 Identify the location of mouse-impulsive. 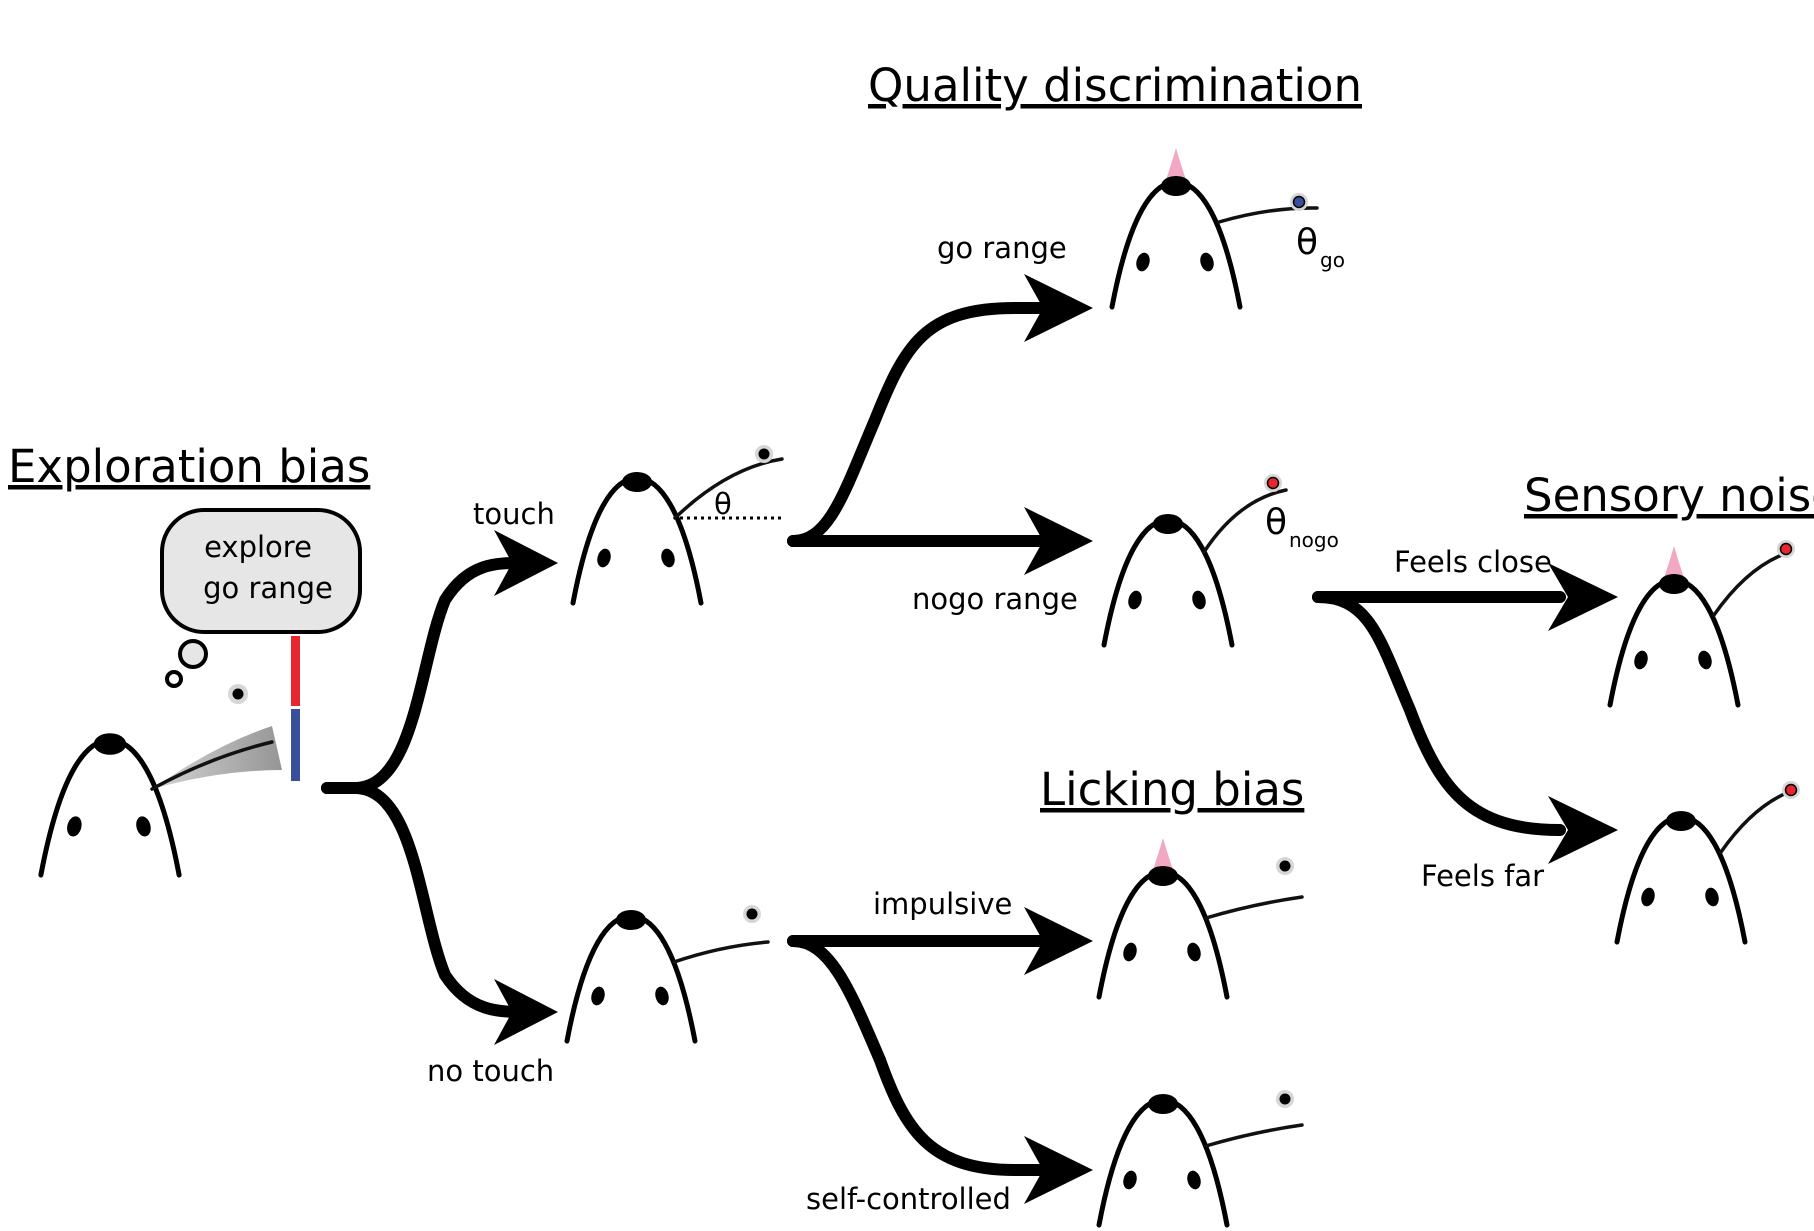
(1200, 919).